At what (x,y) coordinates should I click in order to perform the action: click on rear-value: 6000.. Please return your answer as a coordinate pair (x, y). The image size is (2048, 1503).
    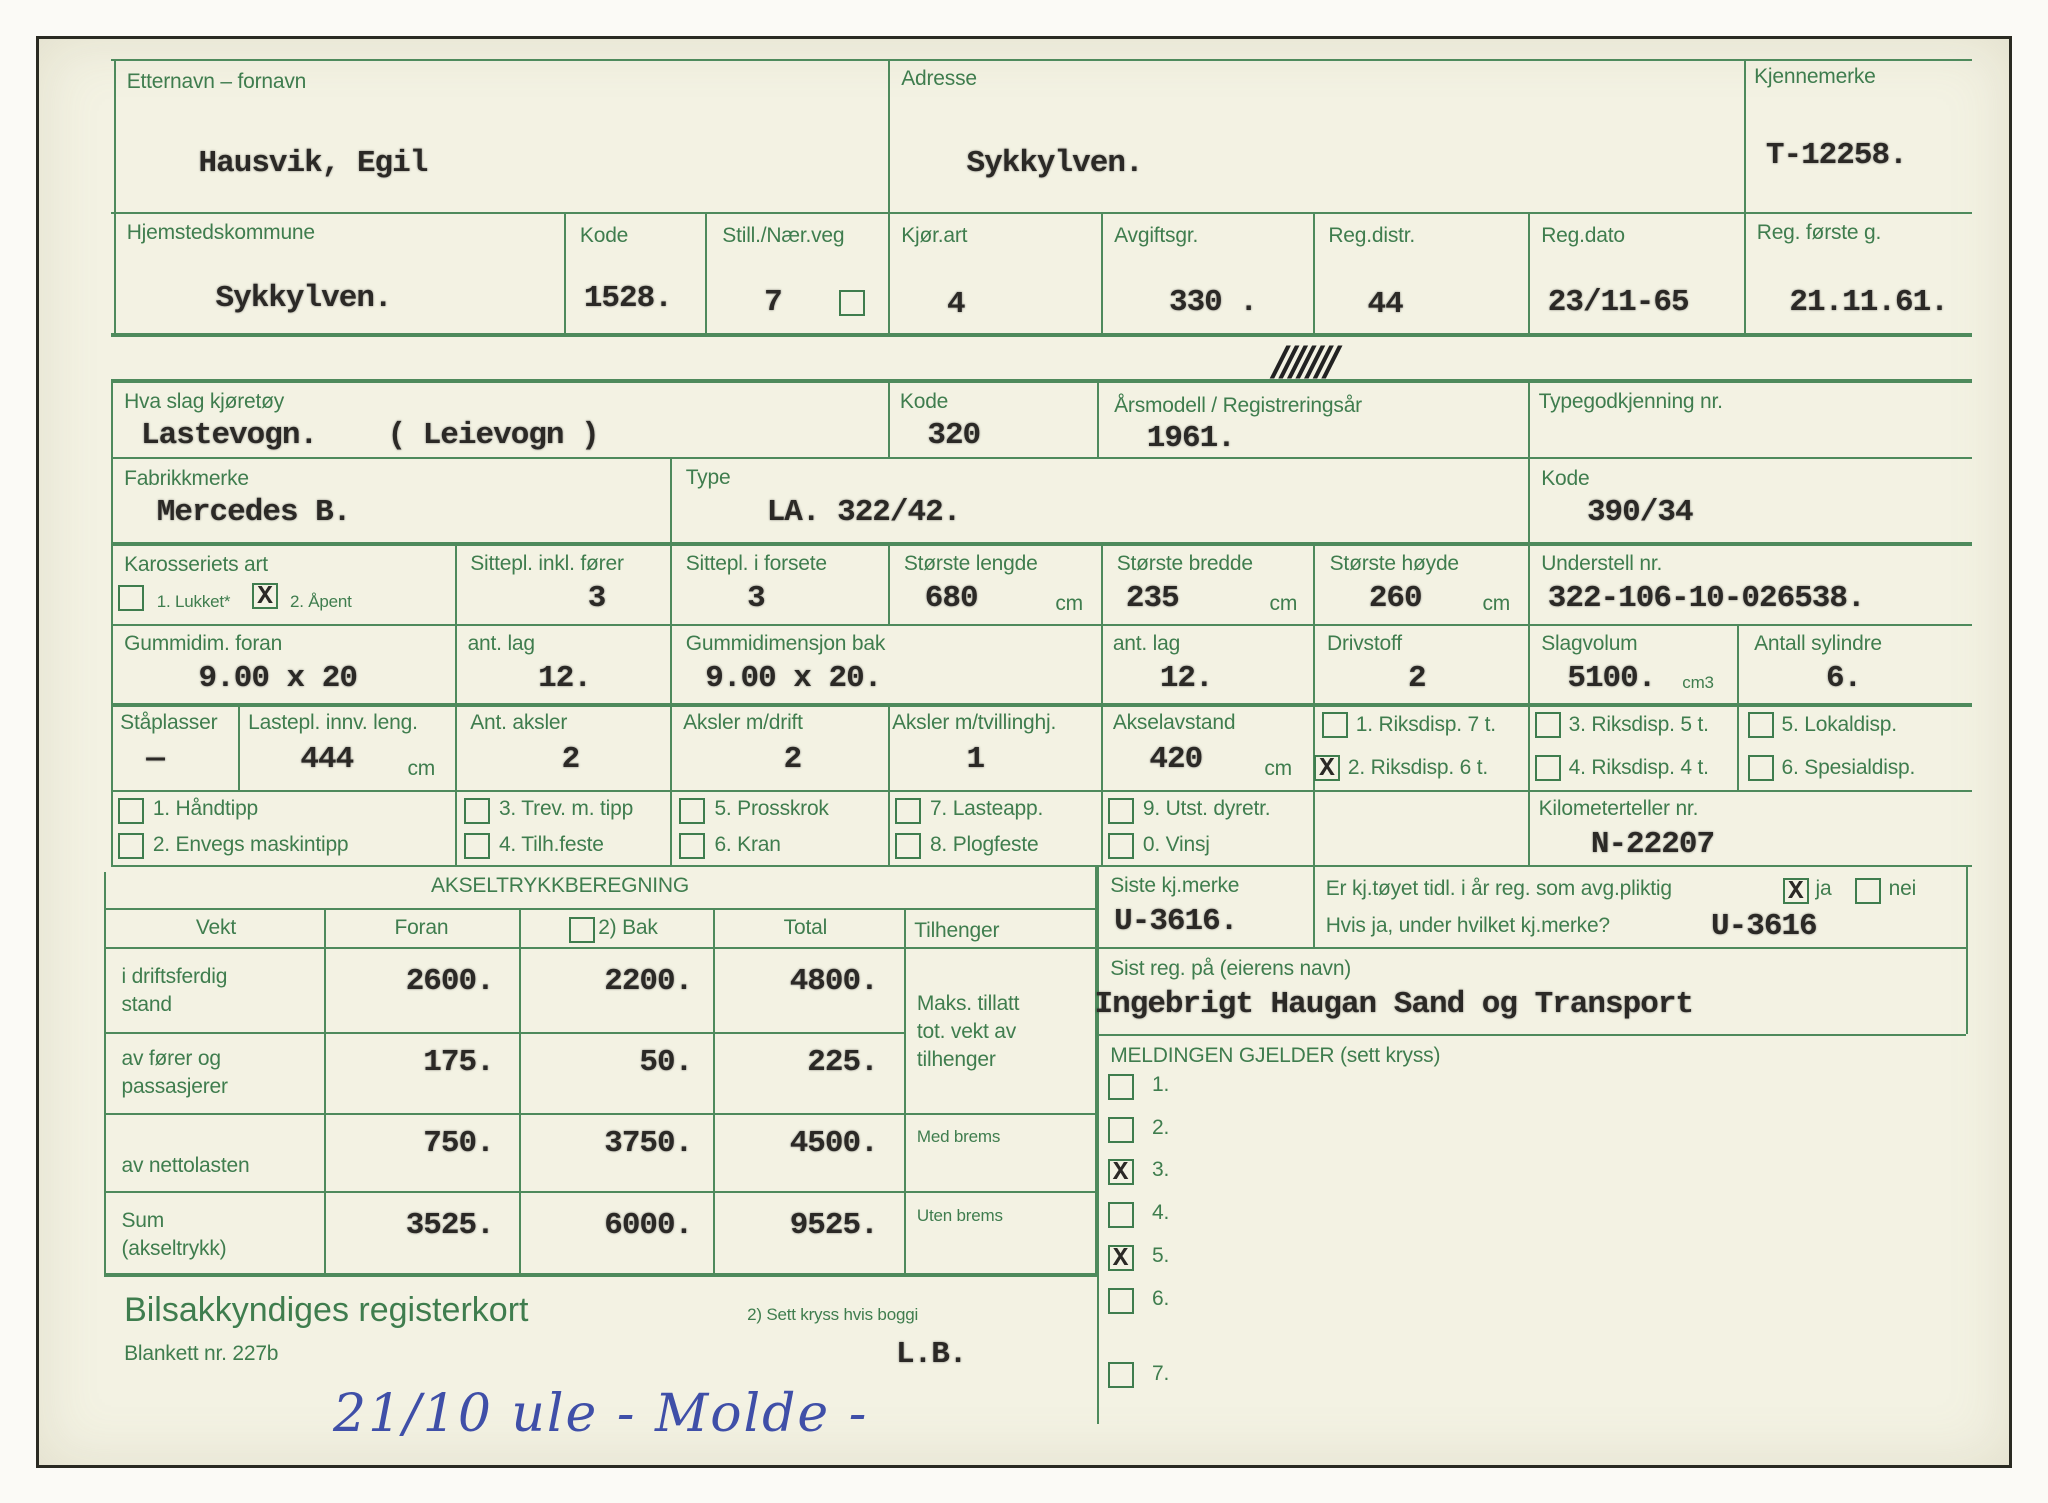
    Looking at the image, I should click on (648, 1226).